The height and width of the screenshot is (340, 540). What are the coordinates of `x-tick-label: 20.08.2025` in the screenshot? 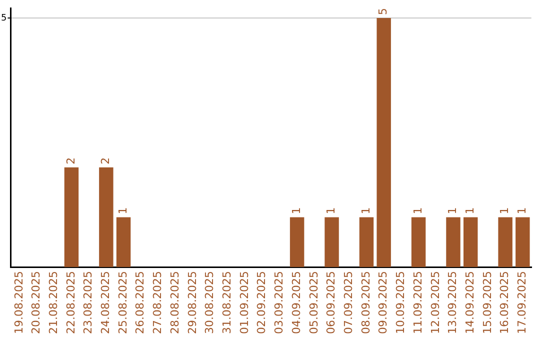 It's located at (36, 302).